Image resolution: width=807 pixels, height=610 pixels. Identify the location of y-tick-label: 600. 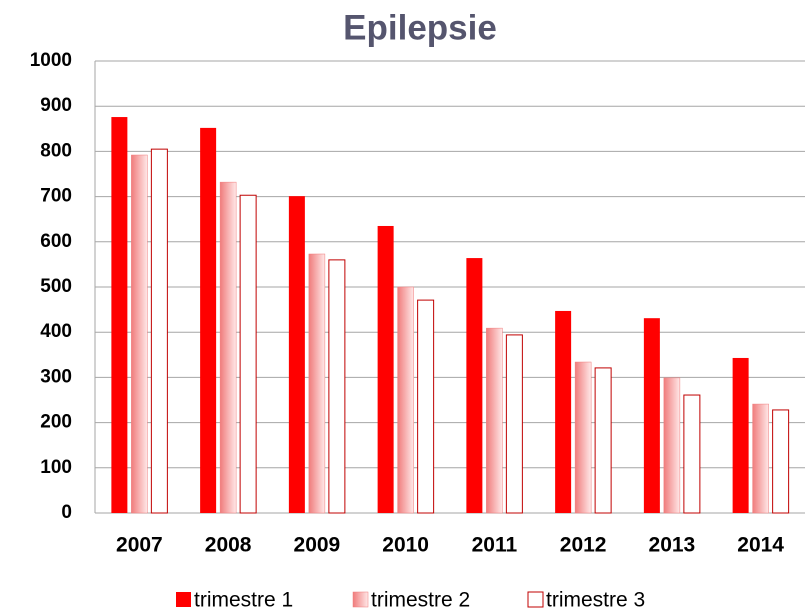
(56, 241).